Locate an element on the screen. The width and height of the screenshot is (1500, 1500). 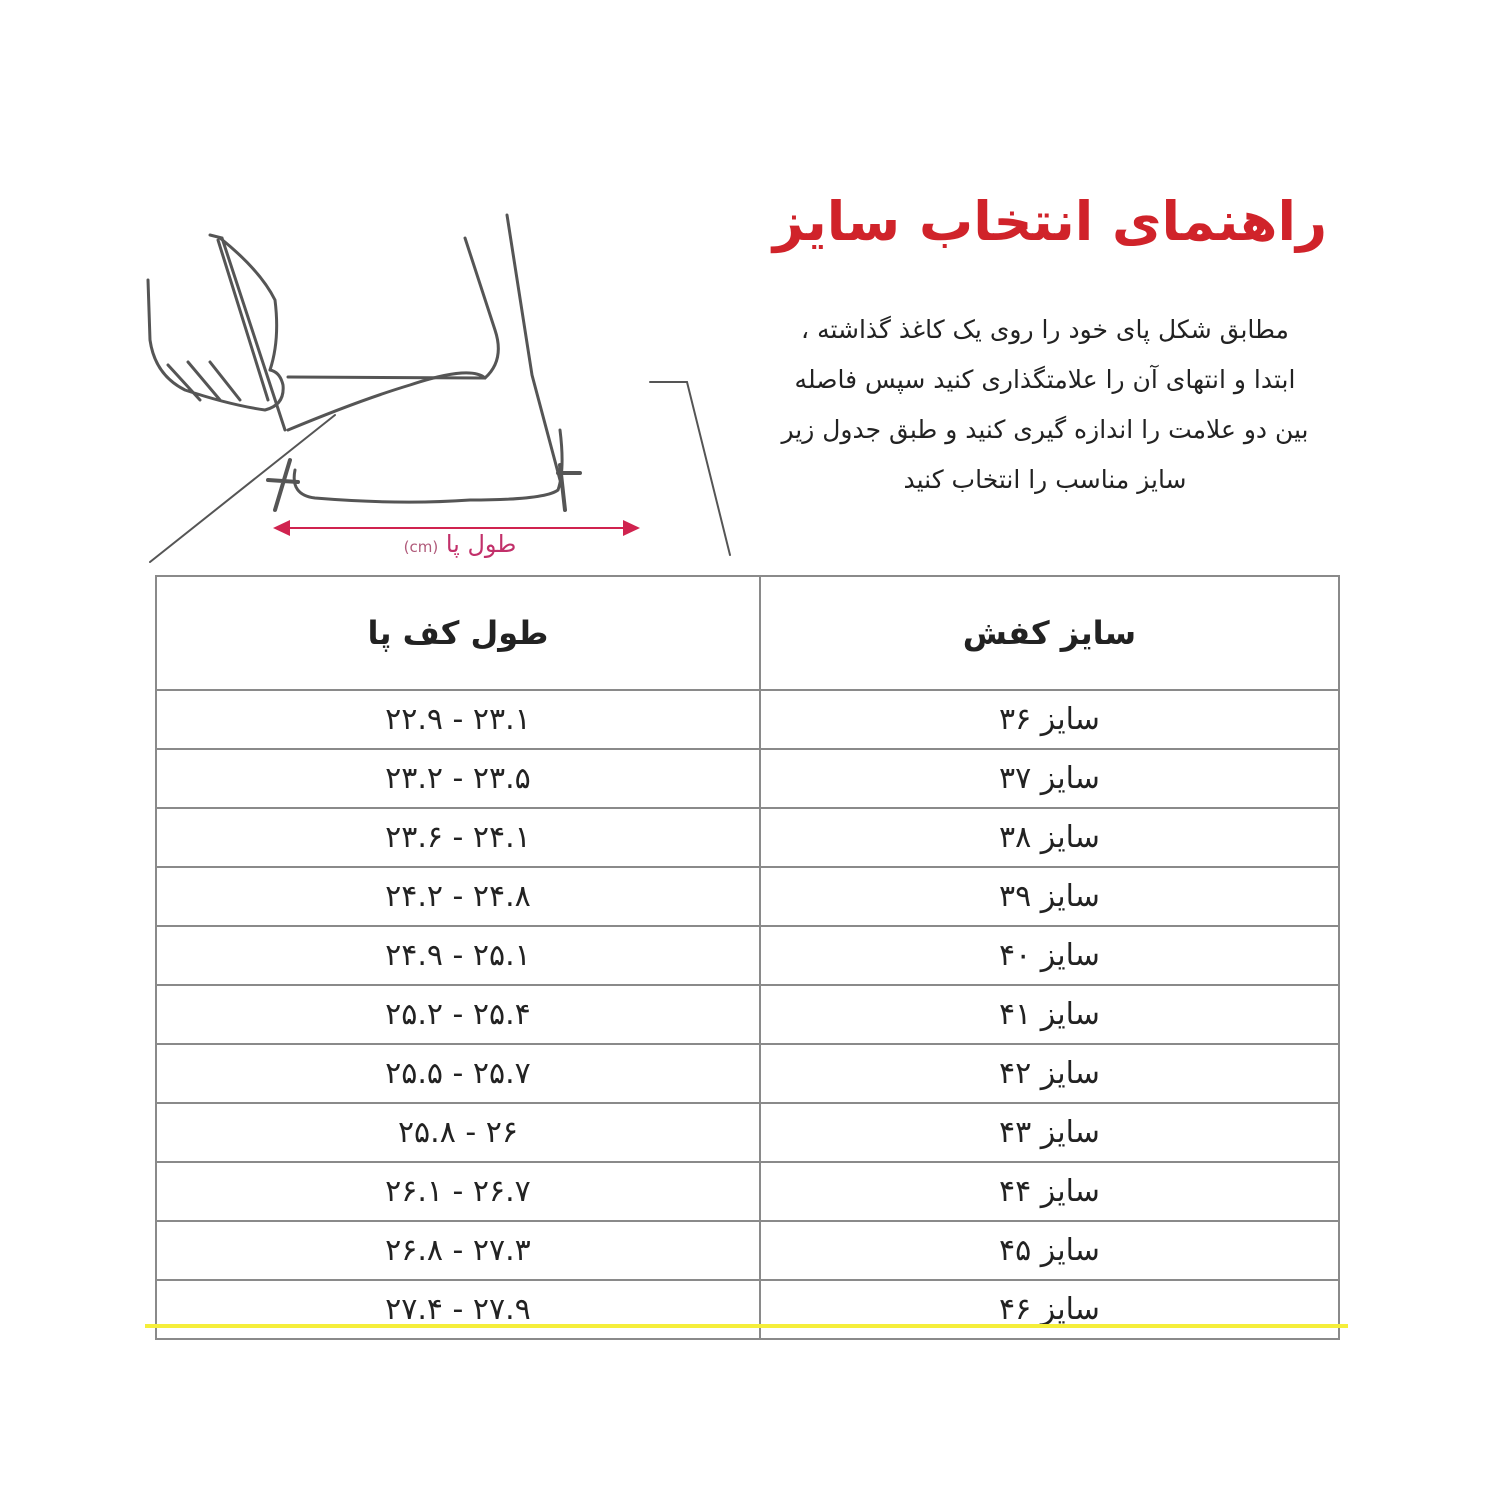
foot-length-cell: ۲۳.۲ - ۲۳.۵ is located at coordinates (458, 778).